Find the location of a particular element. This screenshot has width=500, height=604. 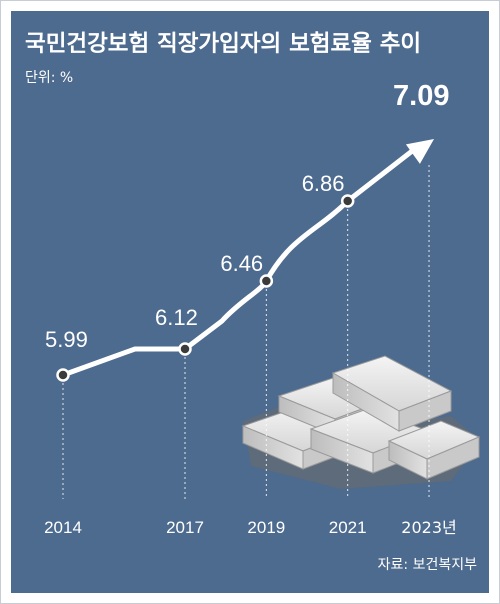

x-tick-2014: 2014 is located at coordinates (63, 527).